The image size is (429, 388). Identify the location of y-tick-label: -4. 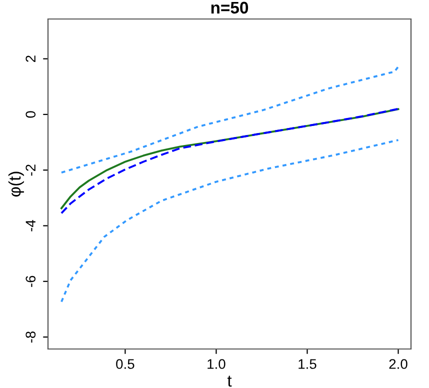
(31, 226).